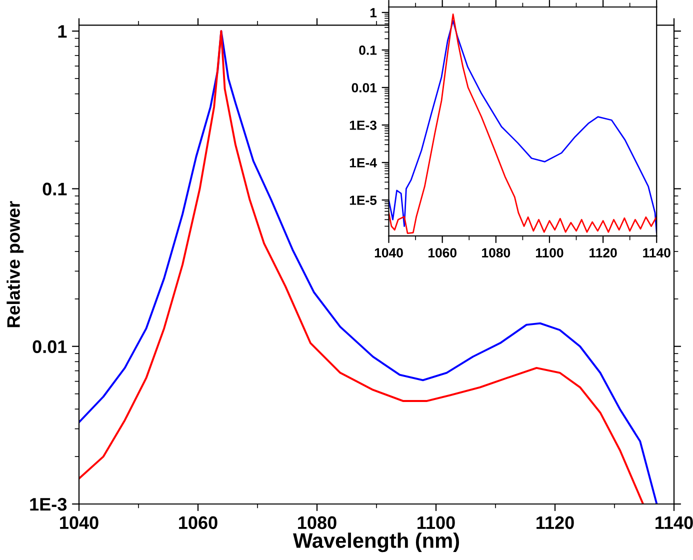 The height and width of the screenshot is (560, 693). What do you see at coordinates (363, 163) in the screenshot?
I see `y-tick-label: 1E-4` at bounding box center [363, 163].